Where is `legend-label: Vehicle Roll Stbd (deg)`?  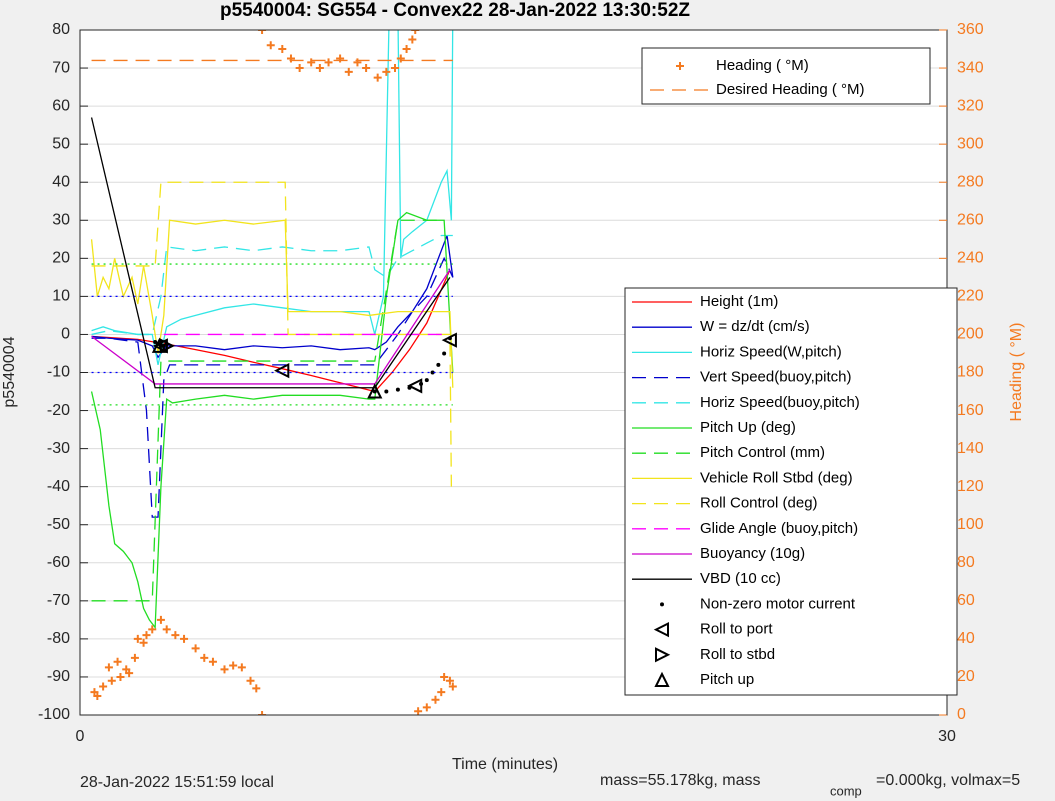 legend-label: Vehicle Roll Stbd (deg) is located at coordinates (776, 477).